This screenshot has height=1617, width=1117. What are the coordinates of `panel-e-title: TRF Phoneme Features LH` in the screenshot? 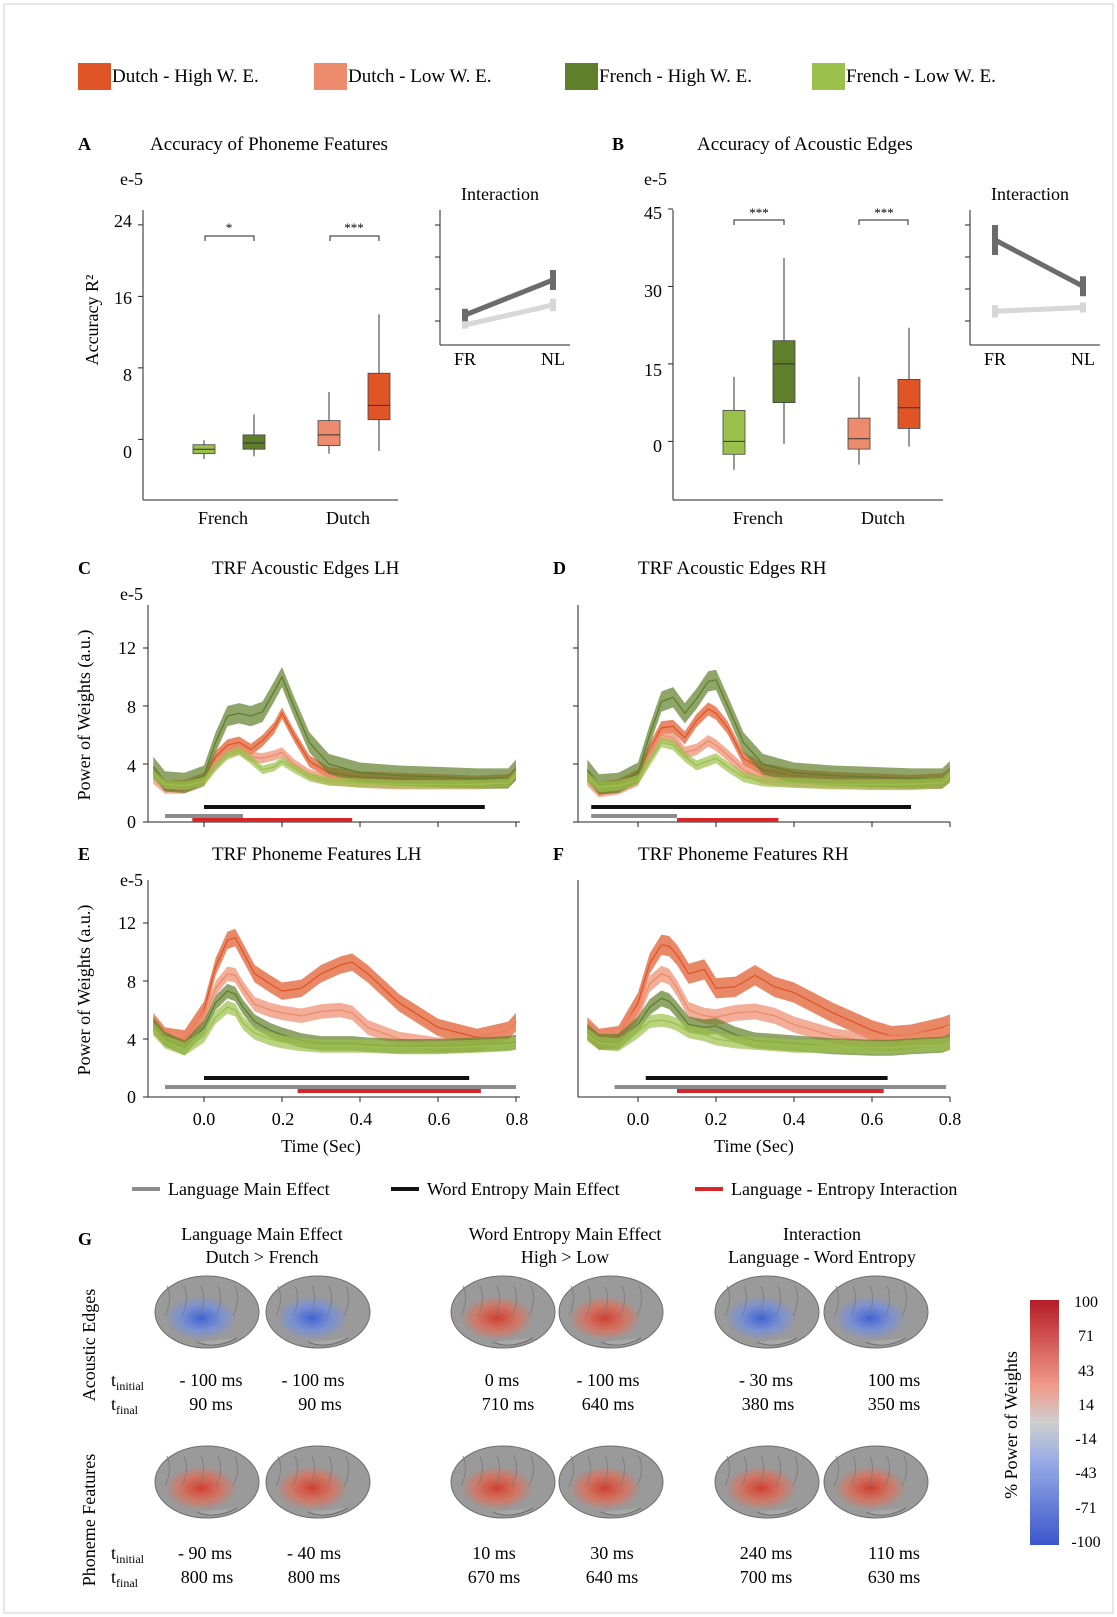 It's located at (317, 854).